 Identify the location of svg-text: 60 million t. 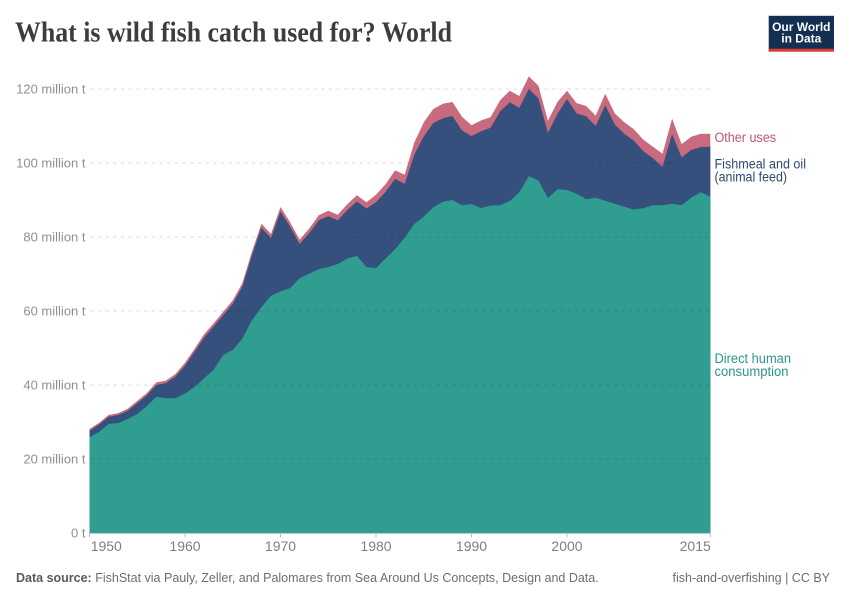
(54, 311).